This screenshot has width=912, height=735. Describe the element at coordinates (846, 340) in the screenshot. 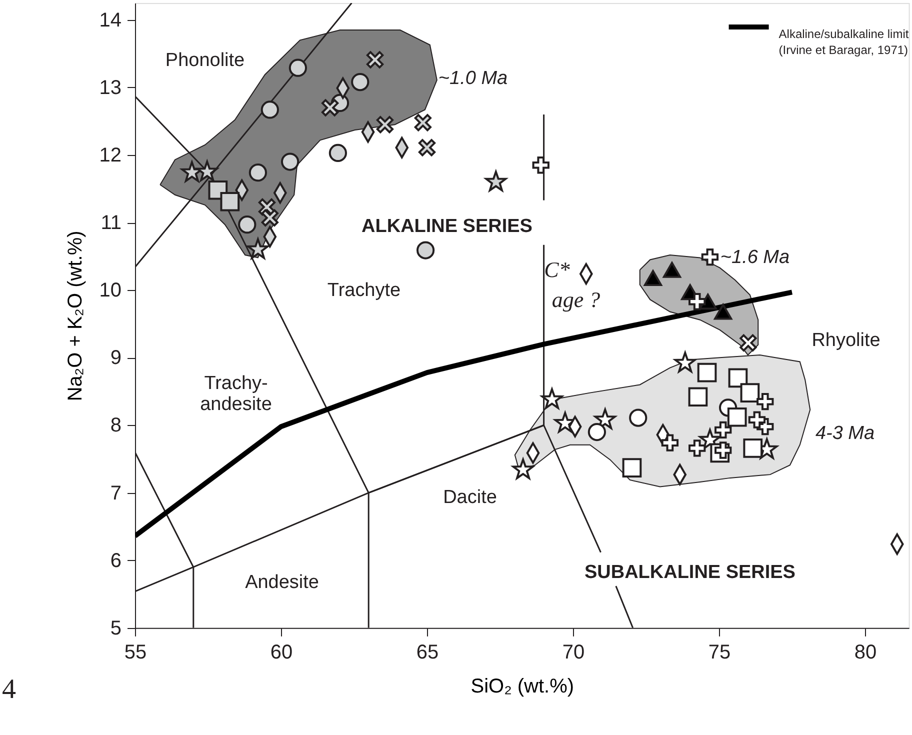

I see `annotation: Rhyolite` at that location.